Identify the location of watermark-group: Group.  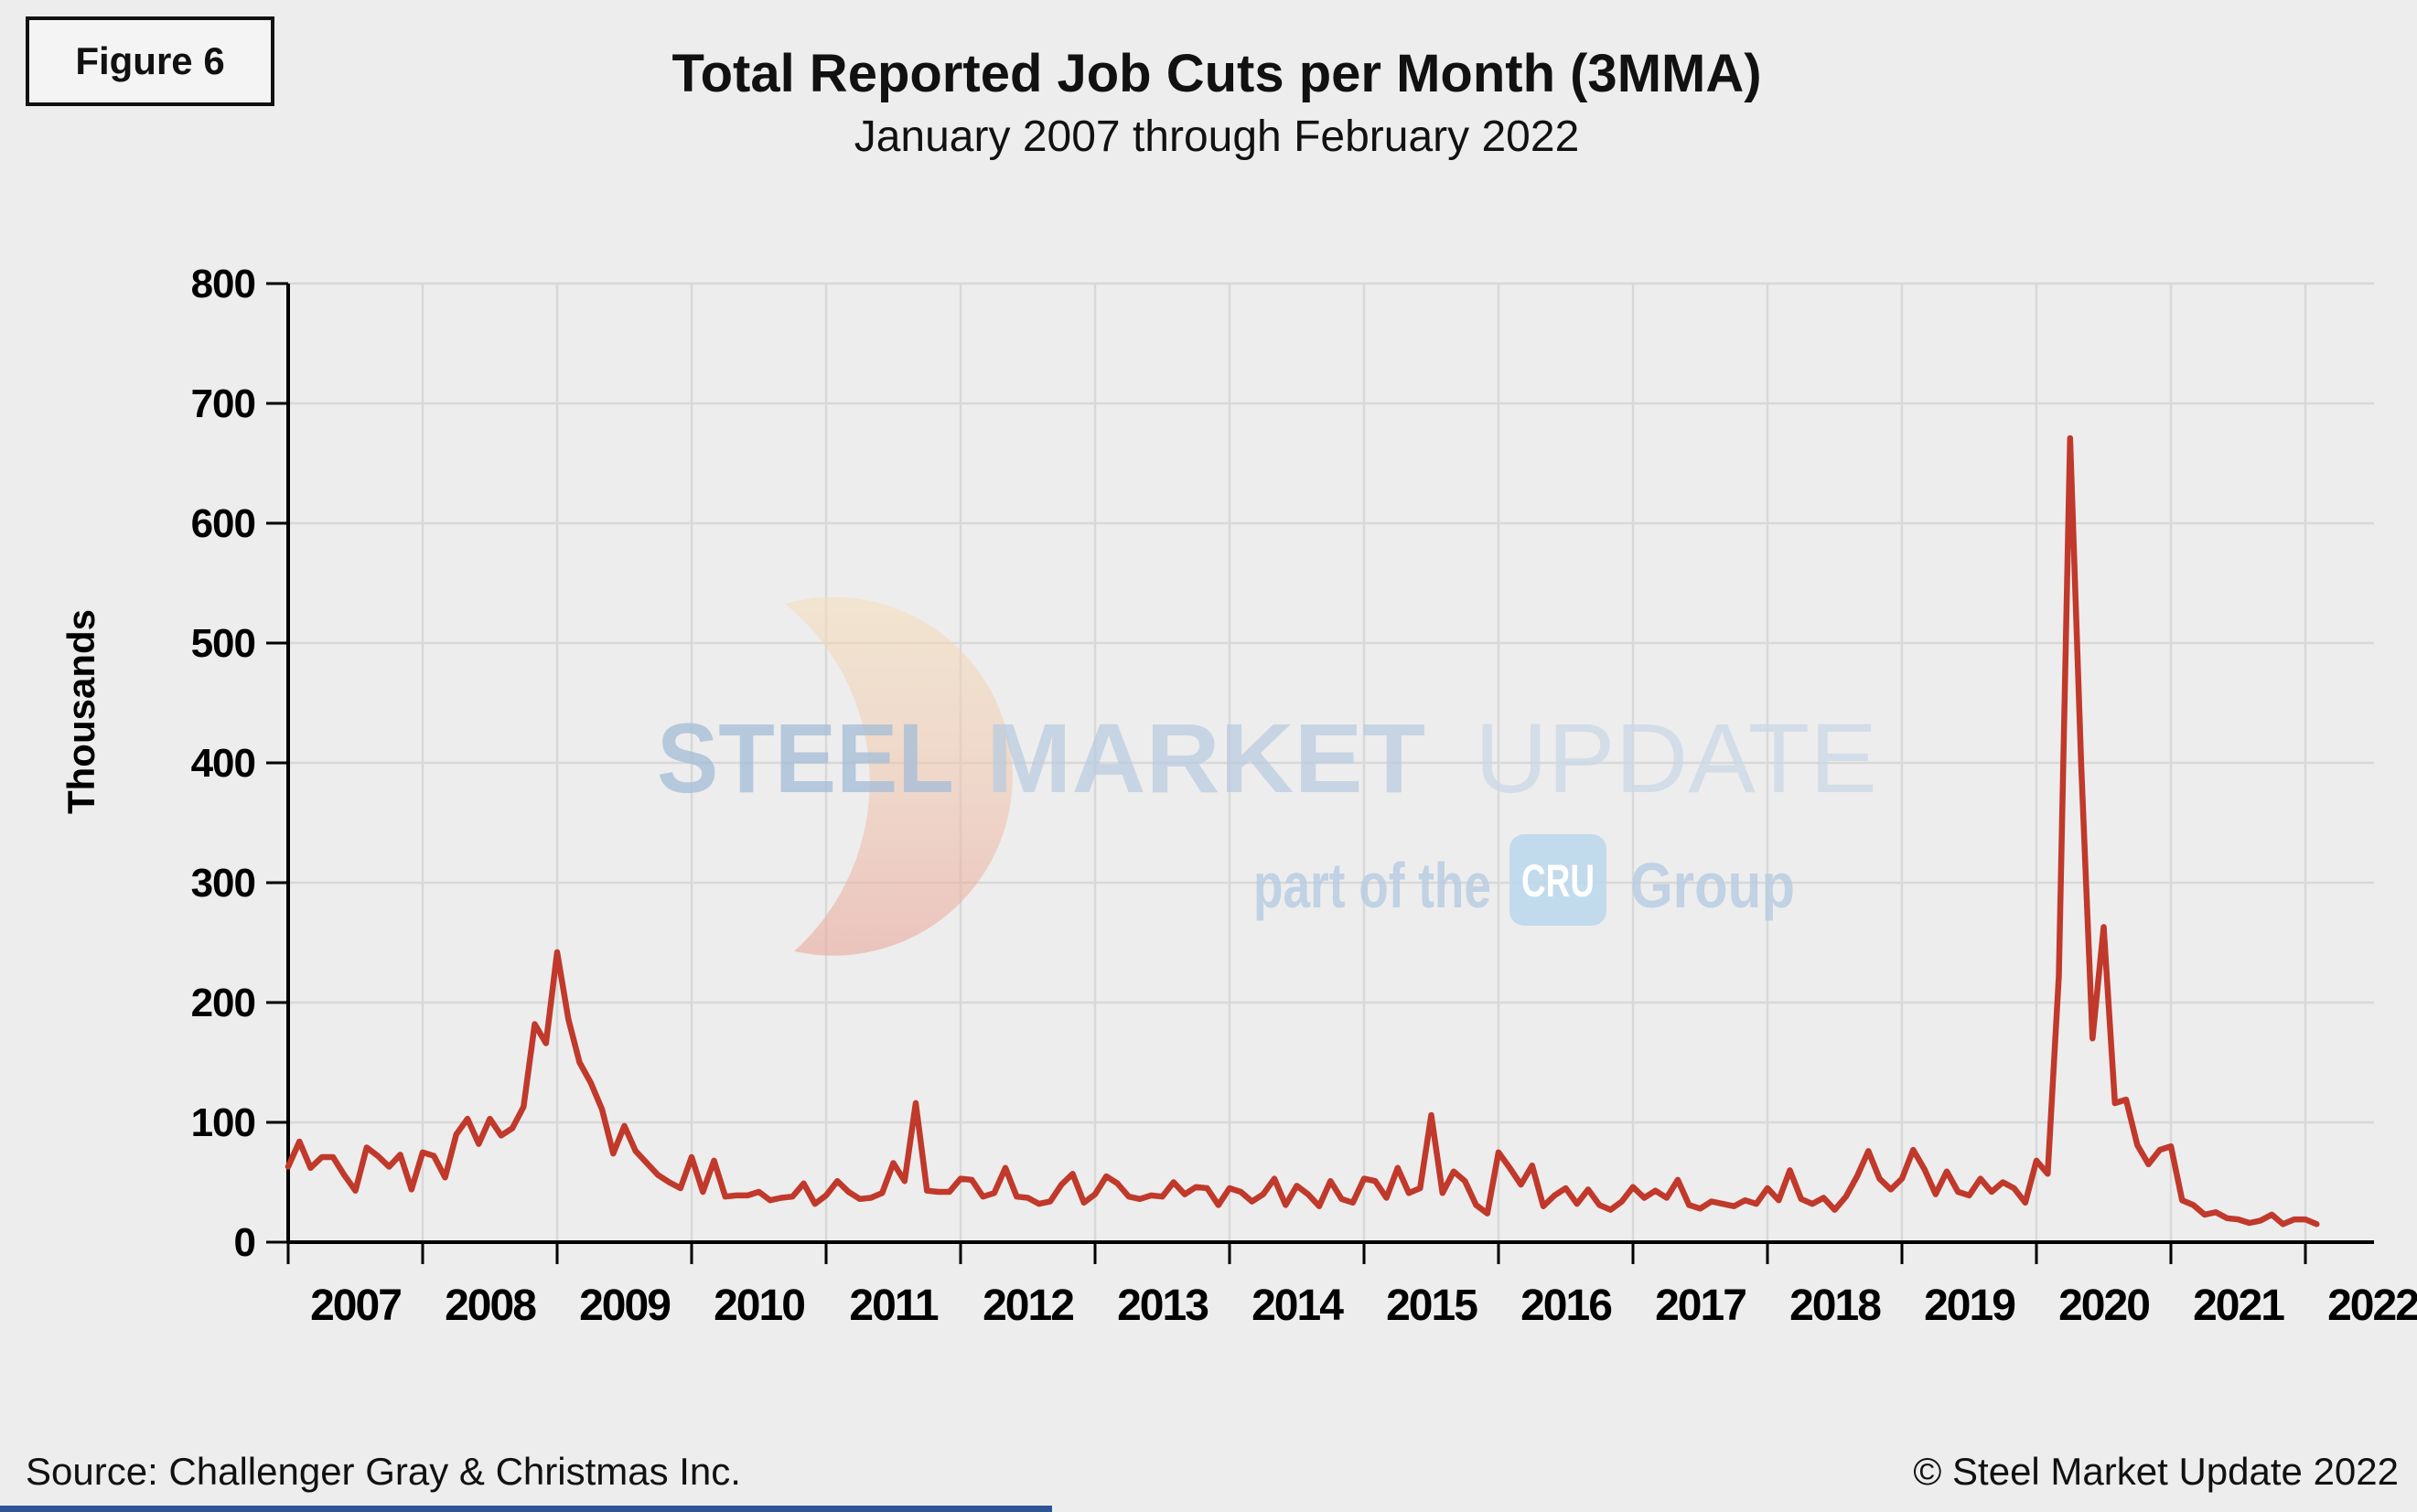
(1713, 885).